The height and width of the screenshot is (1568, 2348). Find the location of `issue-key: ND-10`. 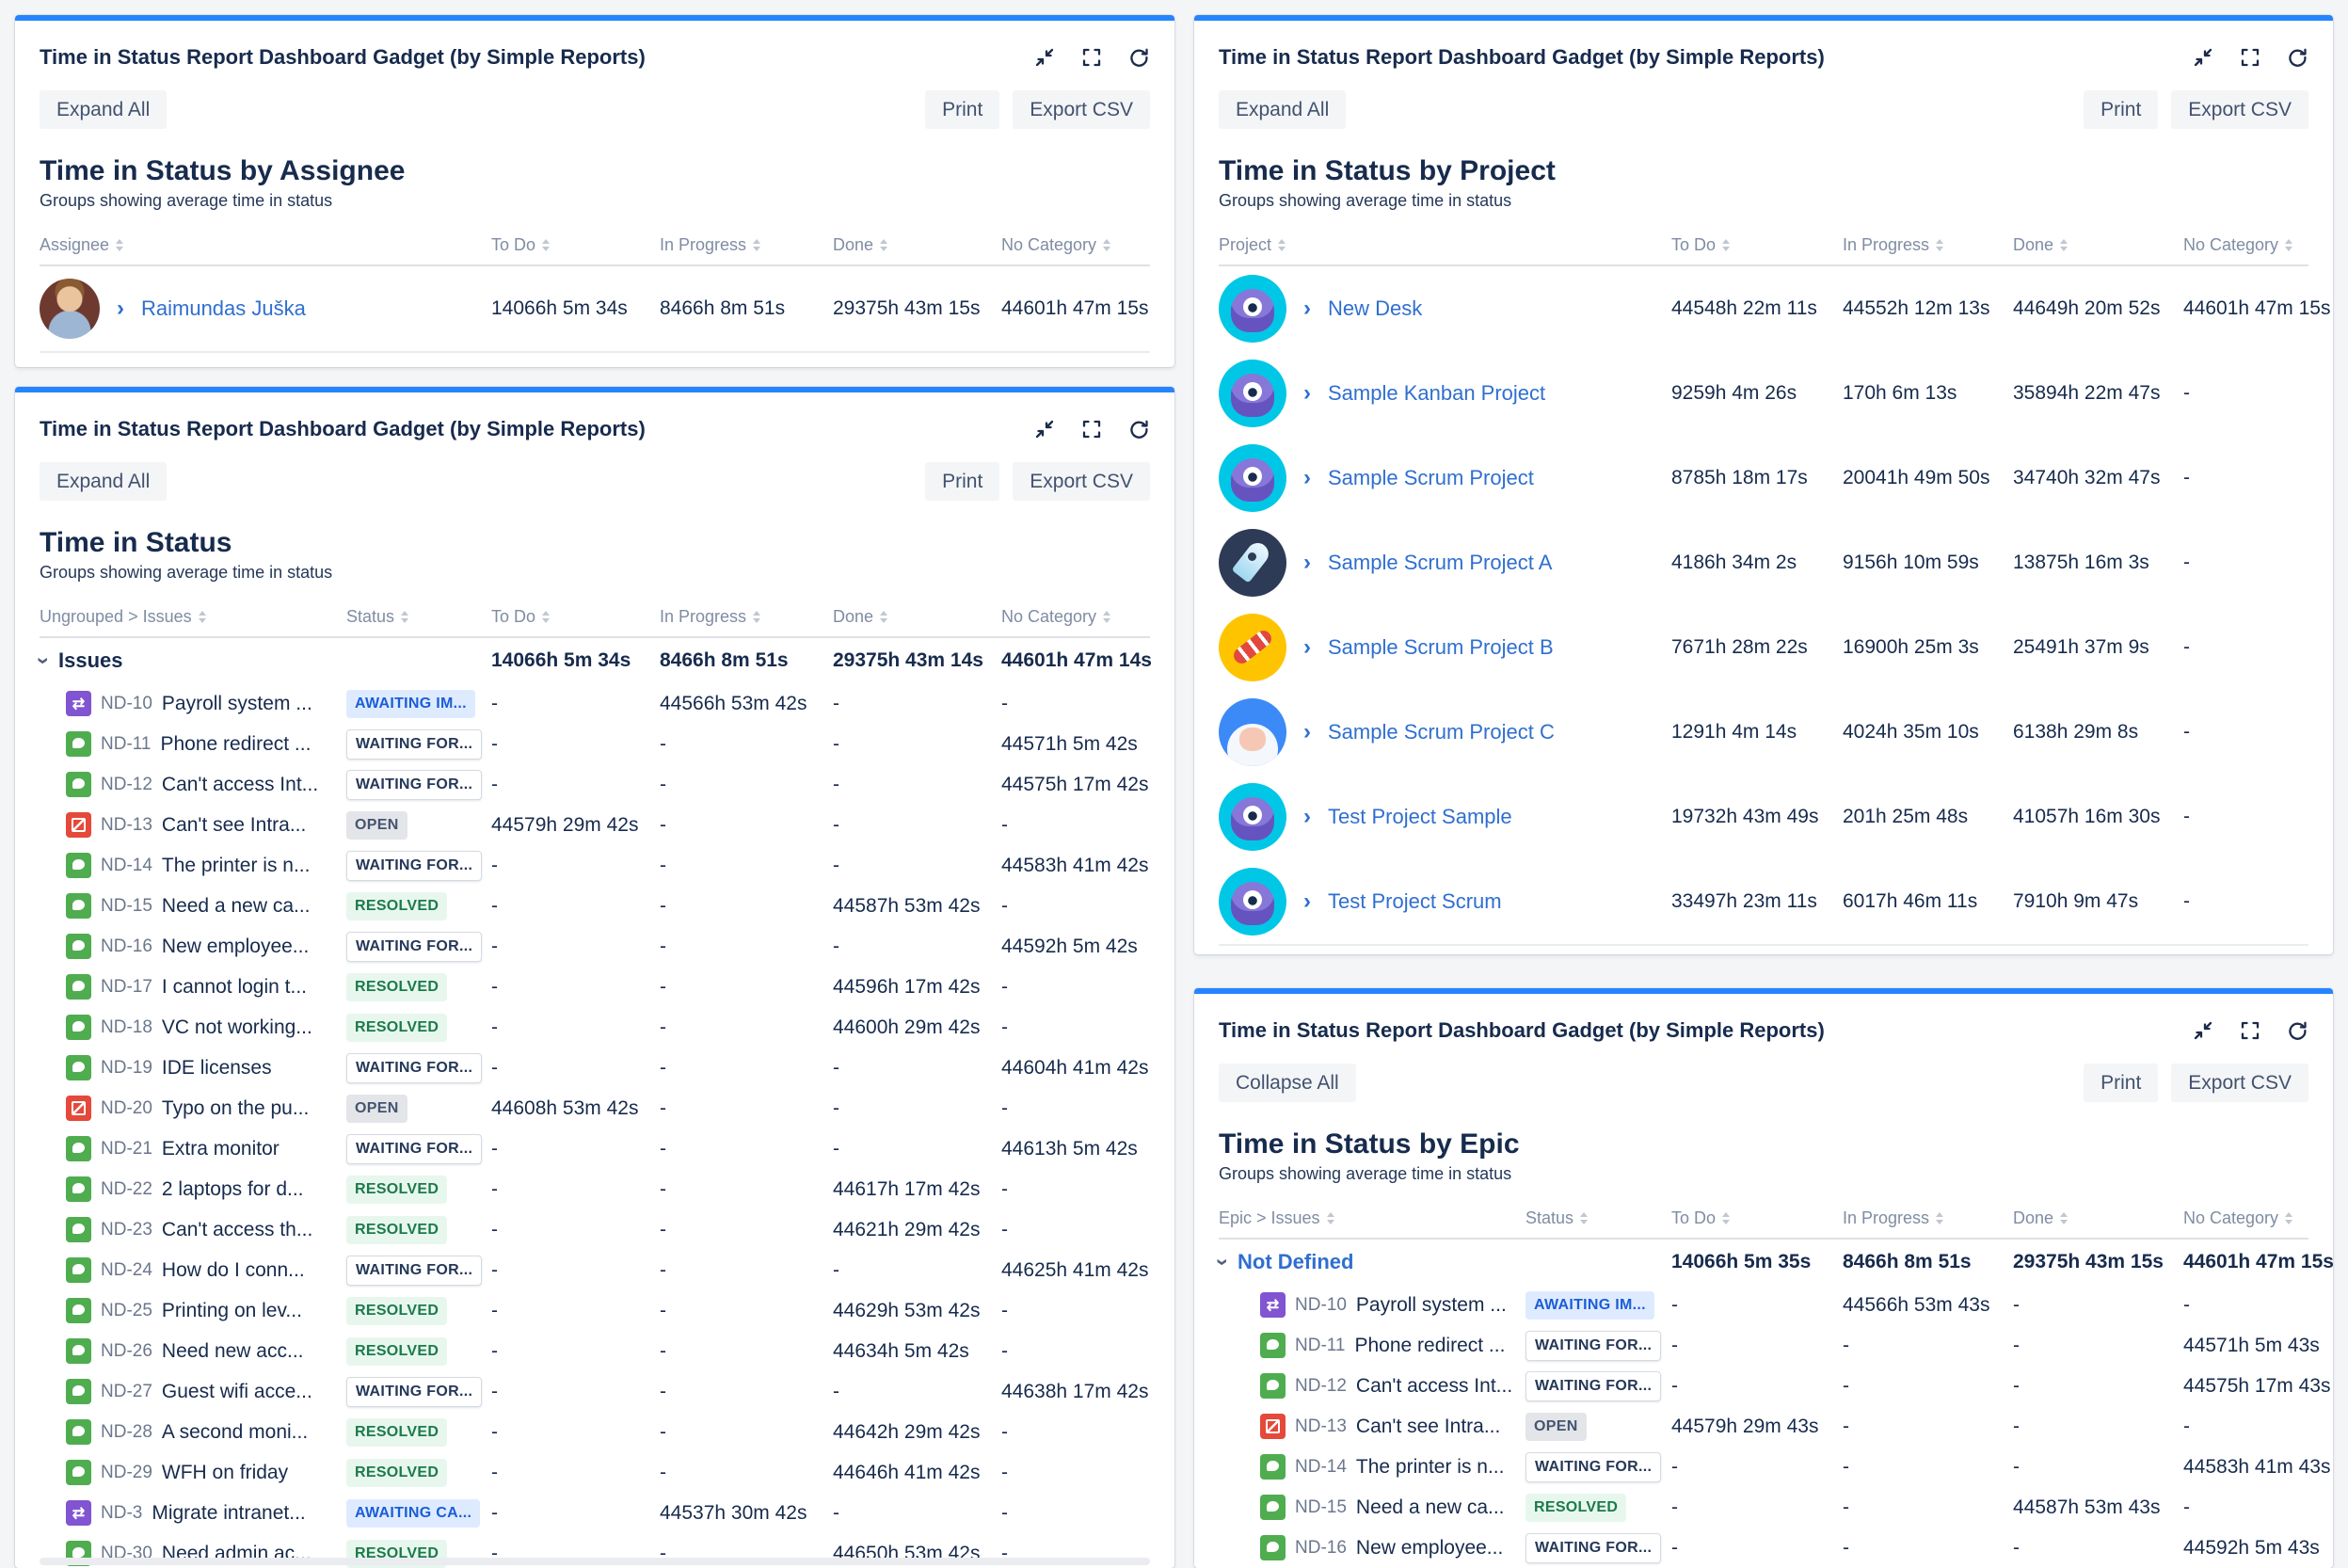

issue-key: ND-10 is located at coordinates (127, 703).